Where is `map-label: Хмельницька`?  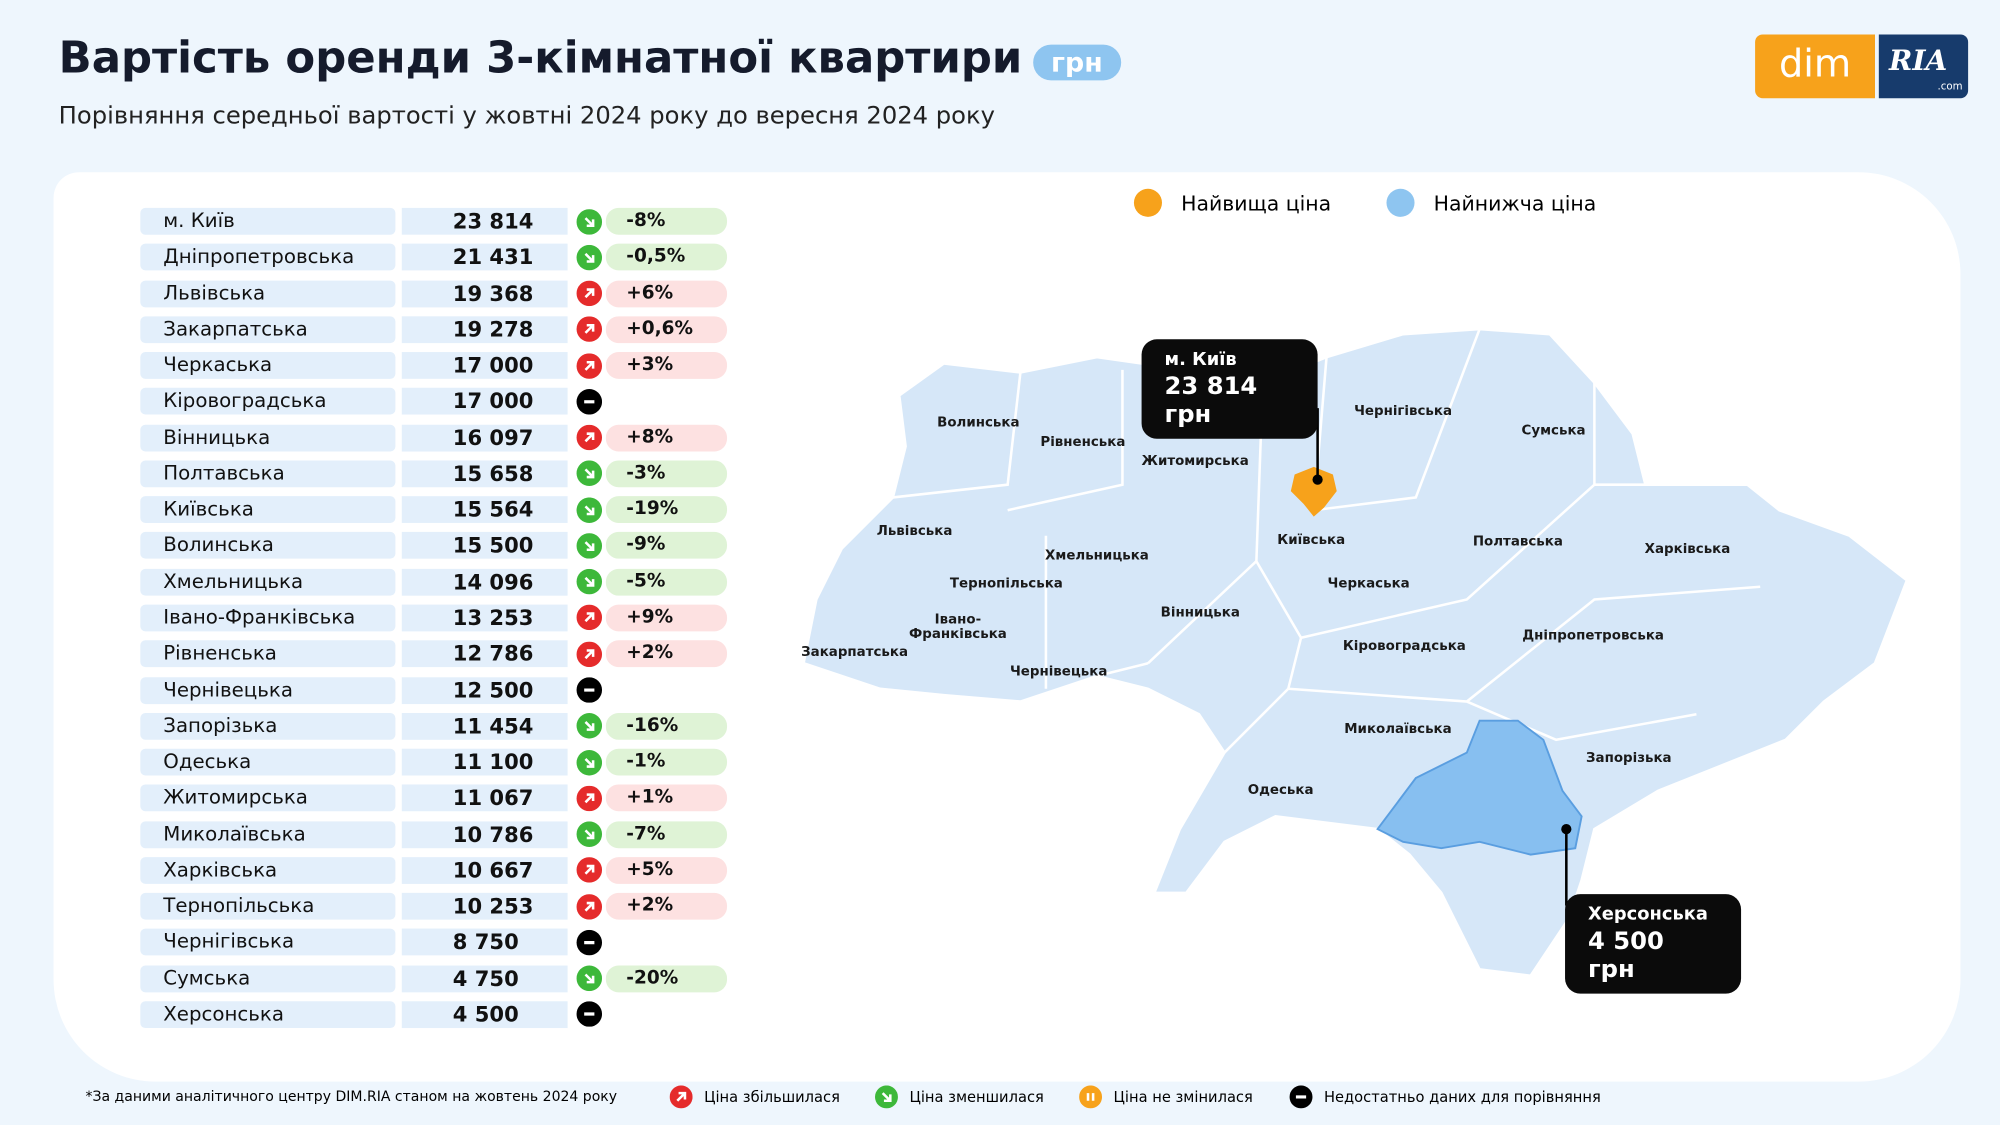 map-label: Хмельницька is located at coordinates (1097, 555).